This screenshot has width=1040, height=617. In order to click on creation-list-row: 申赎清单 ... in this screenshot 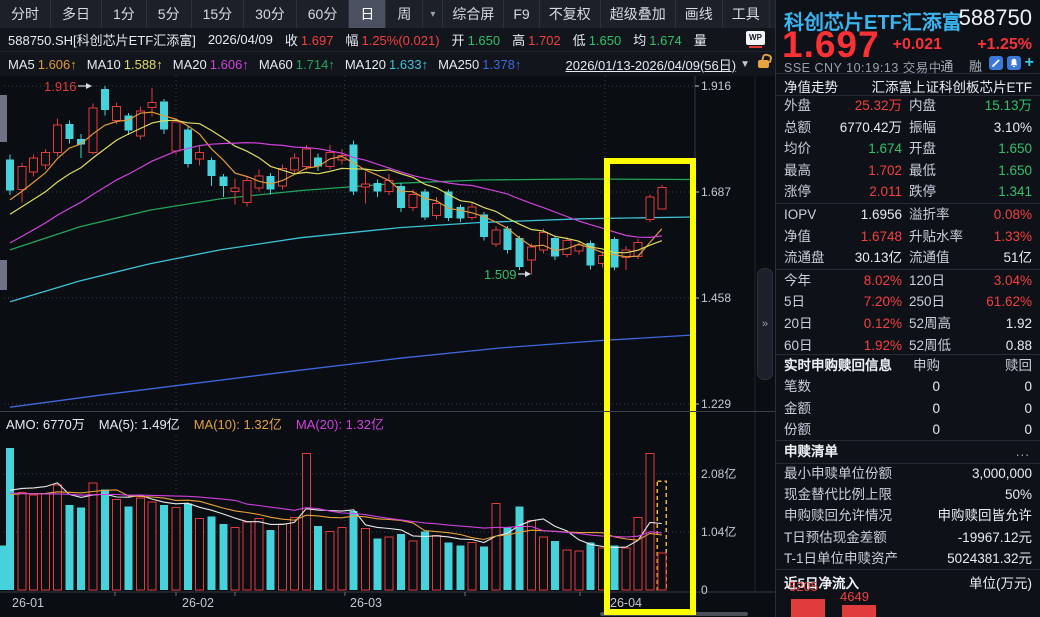, I will do `click(908, 452)`.